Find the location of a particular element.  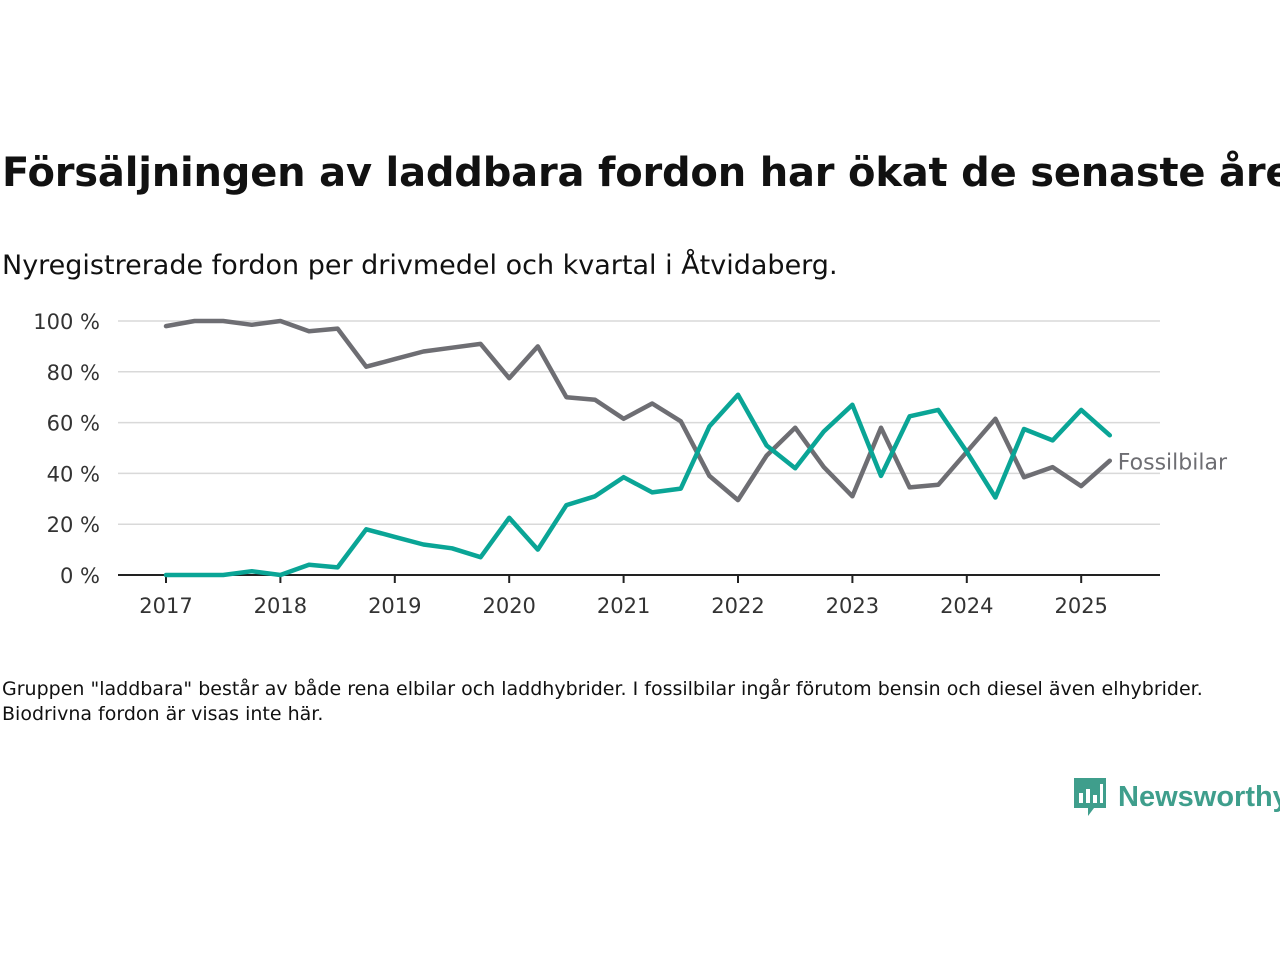

x-tick-label: 2023 is located at coordinates (852, 606).